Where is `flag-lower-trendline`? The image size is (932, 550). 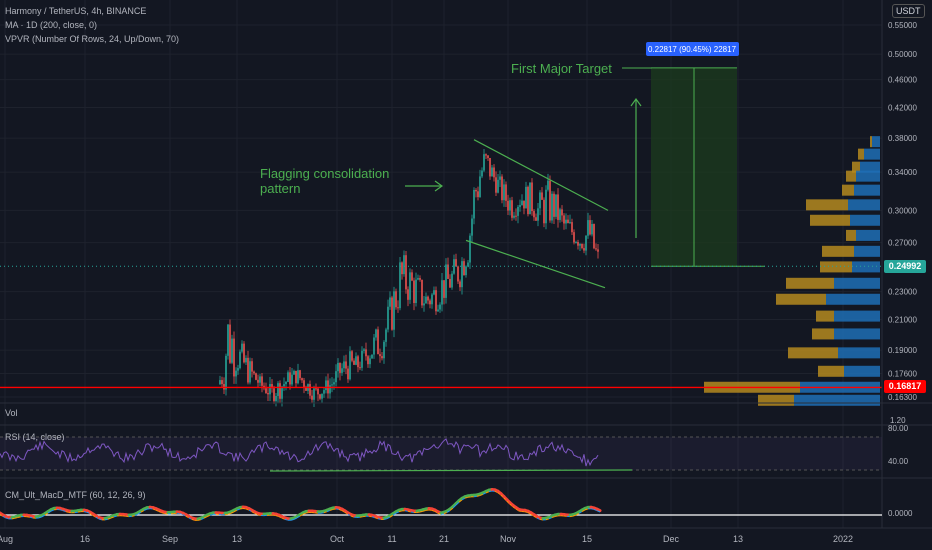 flag-lower-trendline is located at coordinates (535, 264).